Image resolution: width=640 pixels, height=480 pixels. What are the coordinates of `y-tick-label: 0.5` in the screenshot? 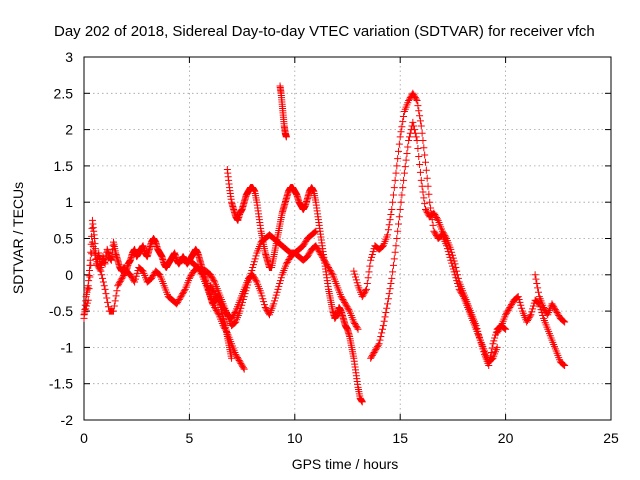 It's located at (64, 239).